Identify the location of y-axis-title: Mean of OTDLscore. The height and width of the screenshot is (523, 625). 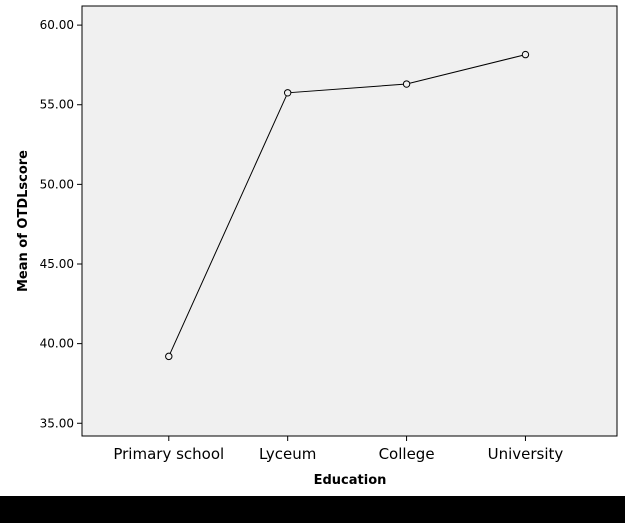
(23, 221).